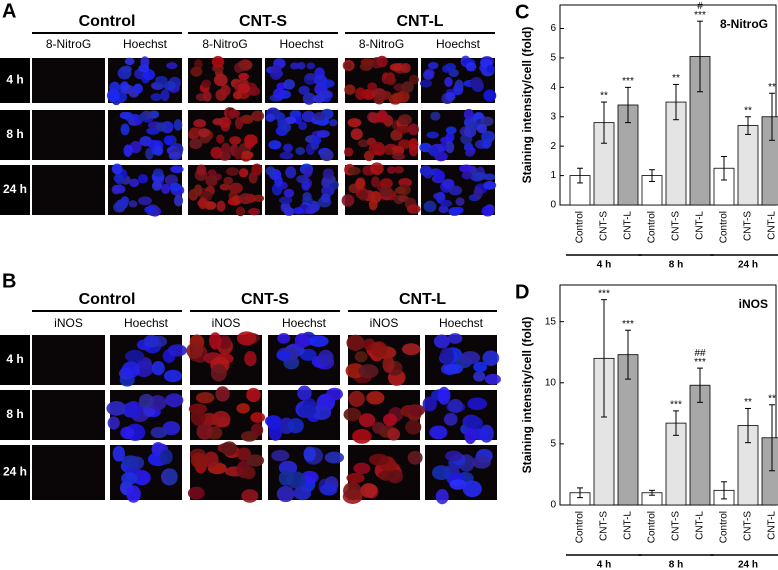  What do you see at coordinates (224, 44) in the screenshot?
I see `stain-header: 8-NitroG` at bounding box center [224, 44].